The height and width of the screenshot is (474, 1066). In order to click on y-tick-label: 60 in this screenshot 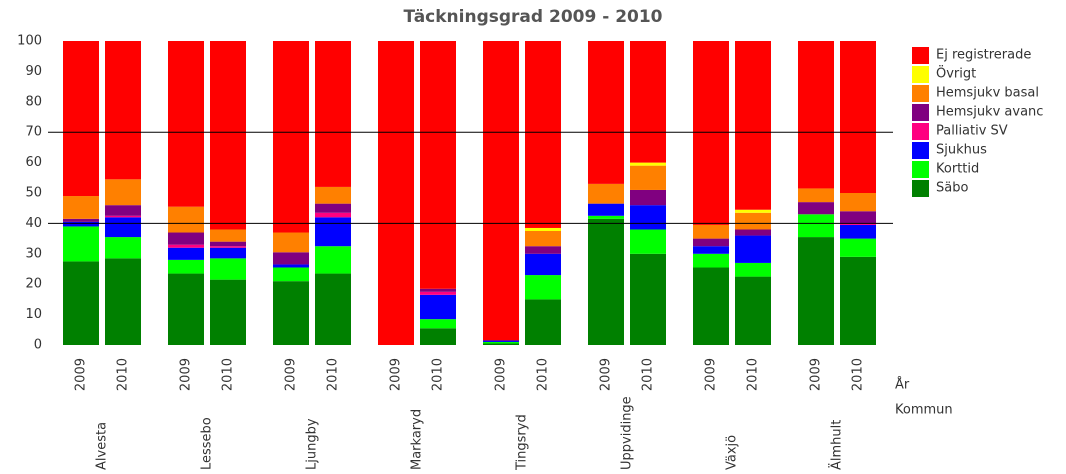, I will do `click(33, 162)`.